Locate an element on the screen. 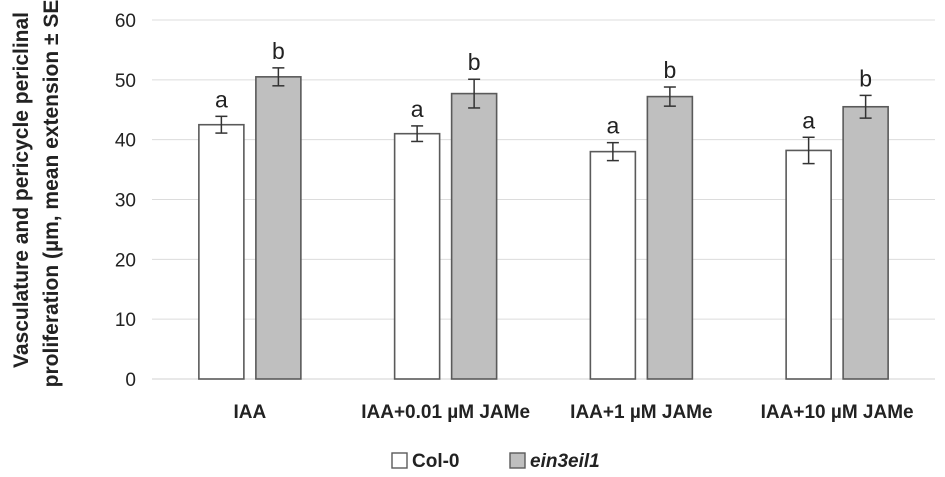 Image resolution: width=945 pixels, height=477 pixels. x-category-label: IAA is located at coordinates (250, 412).